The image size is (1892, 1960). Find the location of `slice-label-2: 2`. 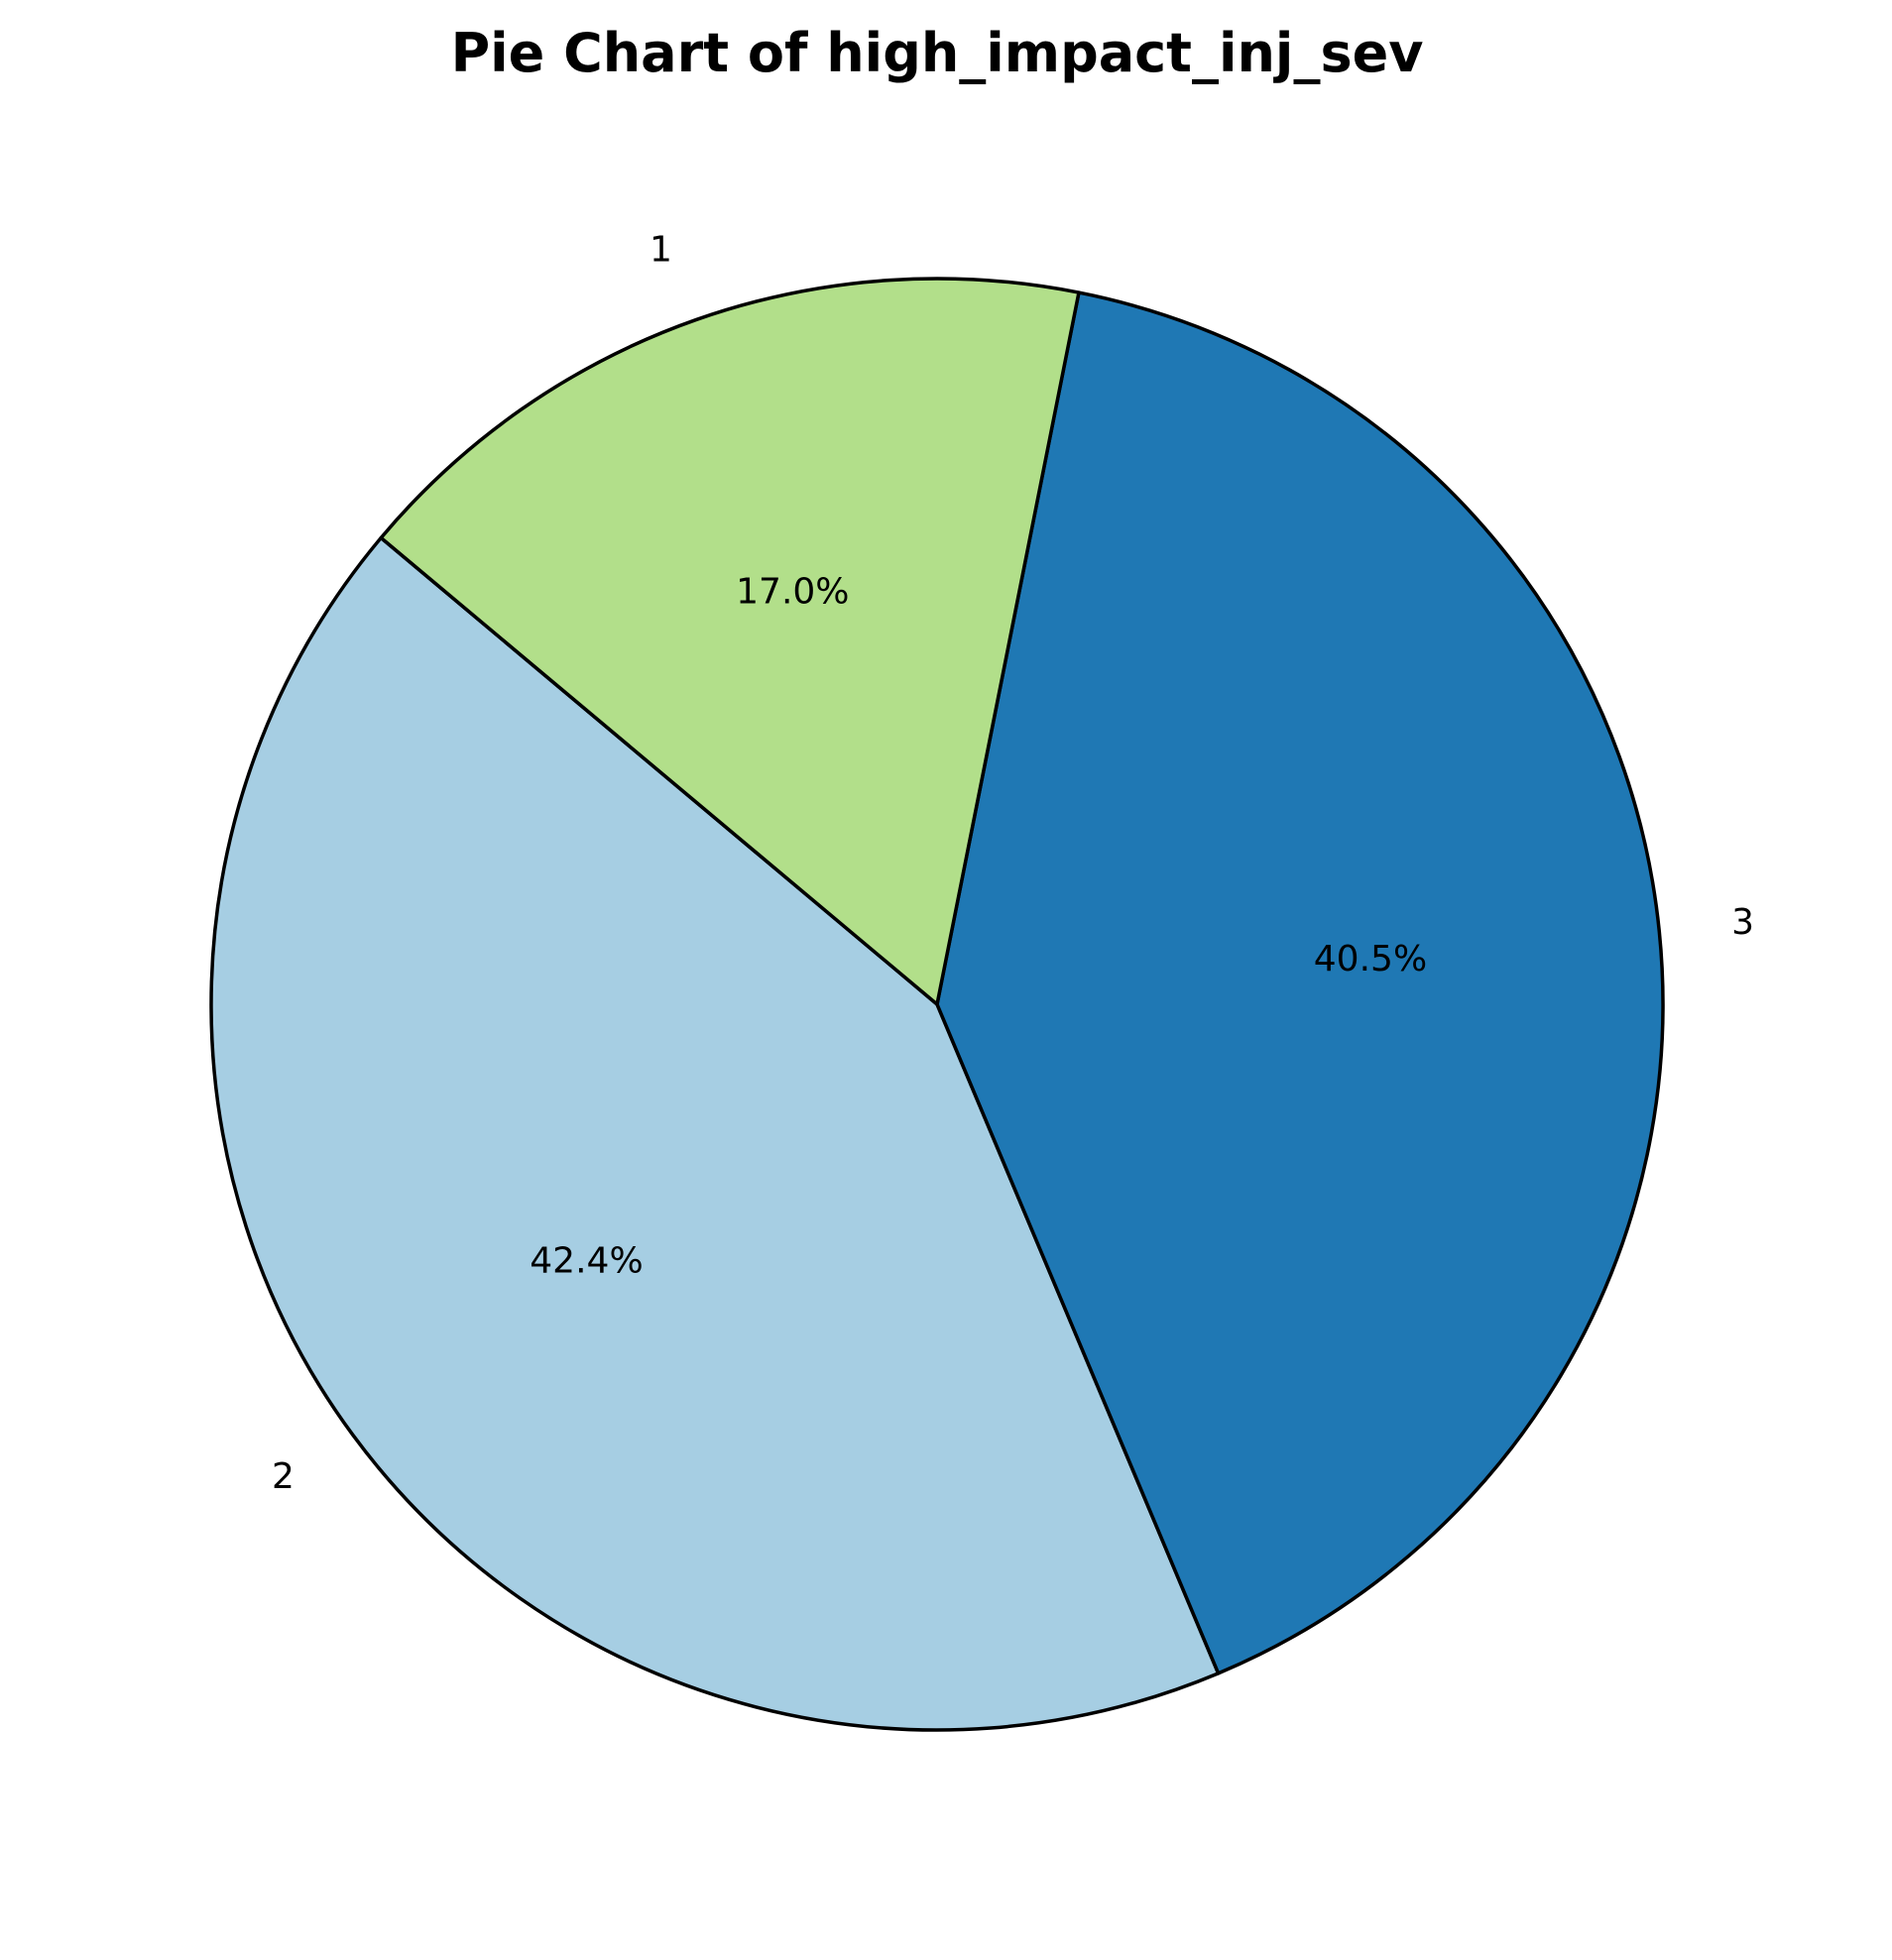

slice-label-2: 2 is located at coordinates (283, 1476).